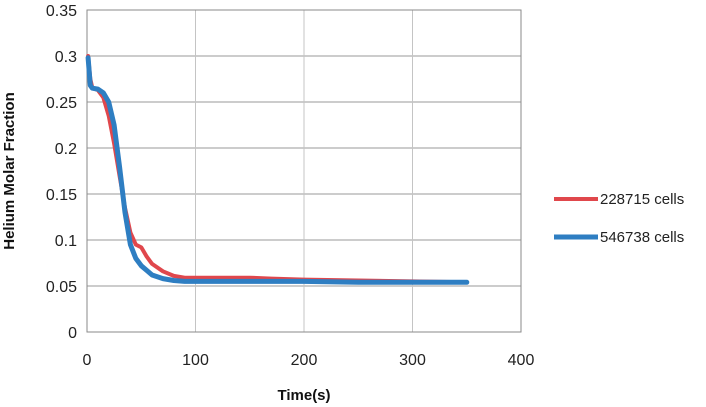 The width and height of the screenshot is (706, 407). Describe the element at coordinates (303, 395) in the screenshot. I see `x-axis-label: Time(s)` at that location.